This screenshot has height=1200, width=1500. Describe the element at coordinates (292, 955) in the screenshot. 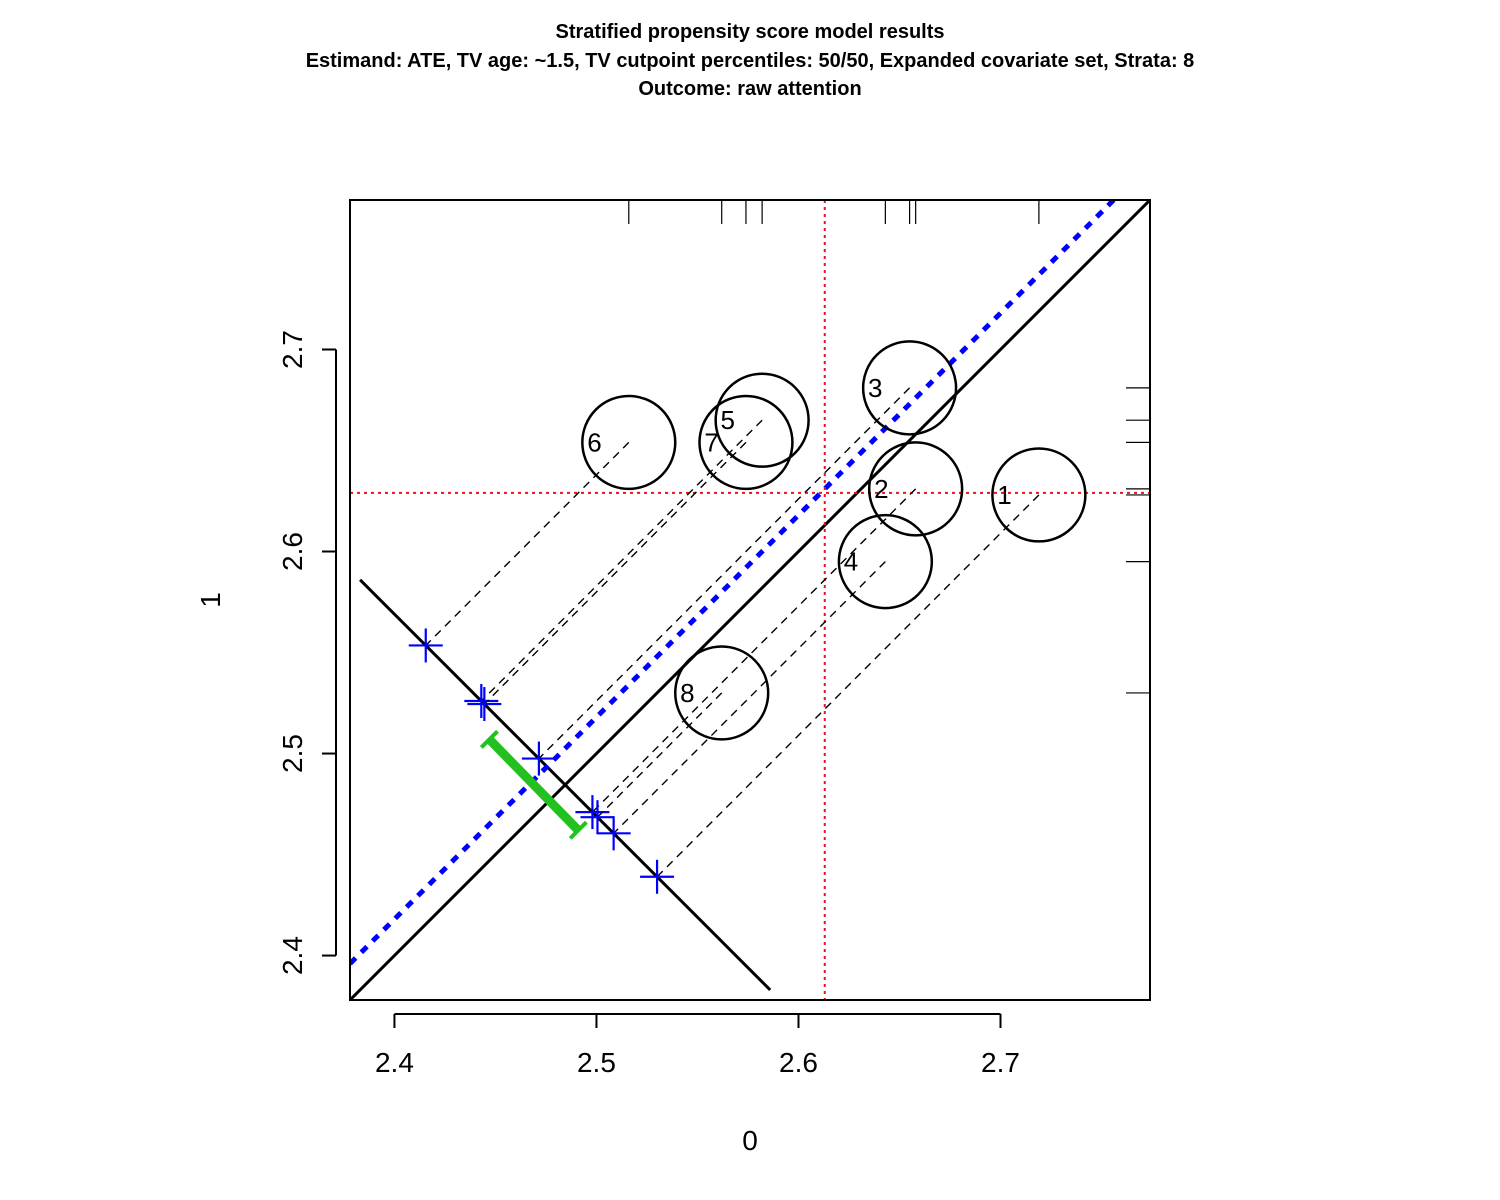

I see `y-tick-label-0: 2.4` at that location.